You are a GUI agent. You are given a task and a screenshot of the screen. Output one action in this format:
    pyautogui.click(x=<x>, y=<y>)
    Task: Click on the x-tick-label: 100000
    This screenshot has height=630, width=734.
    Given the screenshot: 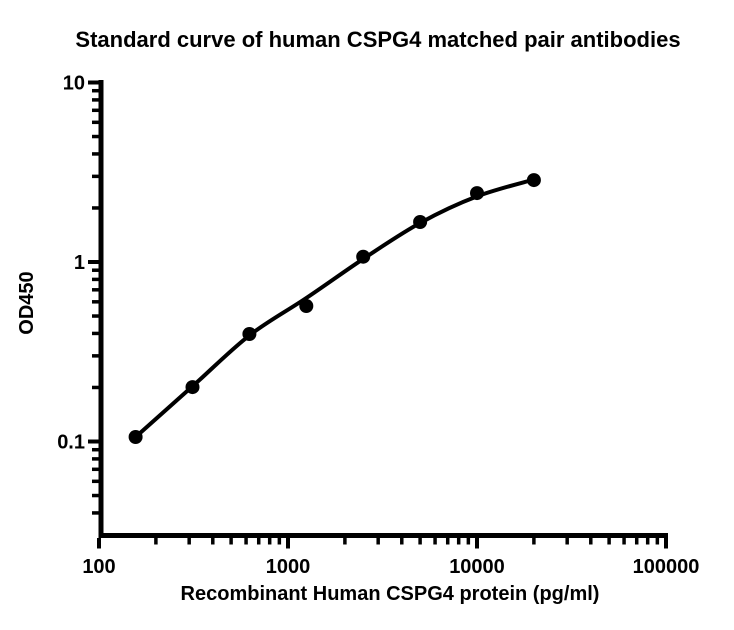 What is the action you would take?
    pyautogui.click(x=666, y=567)
    